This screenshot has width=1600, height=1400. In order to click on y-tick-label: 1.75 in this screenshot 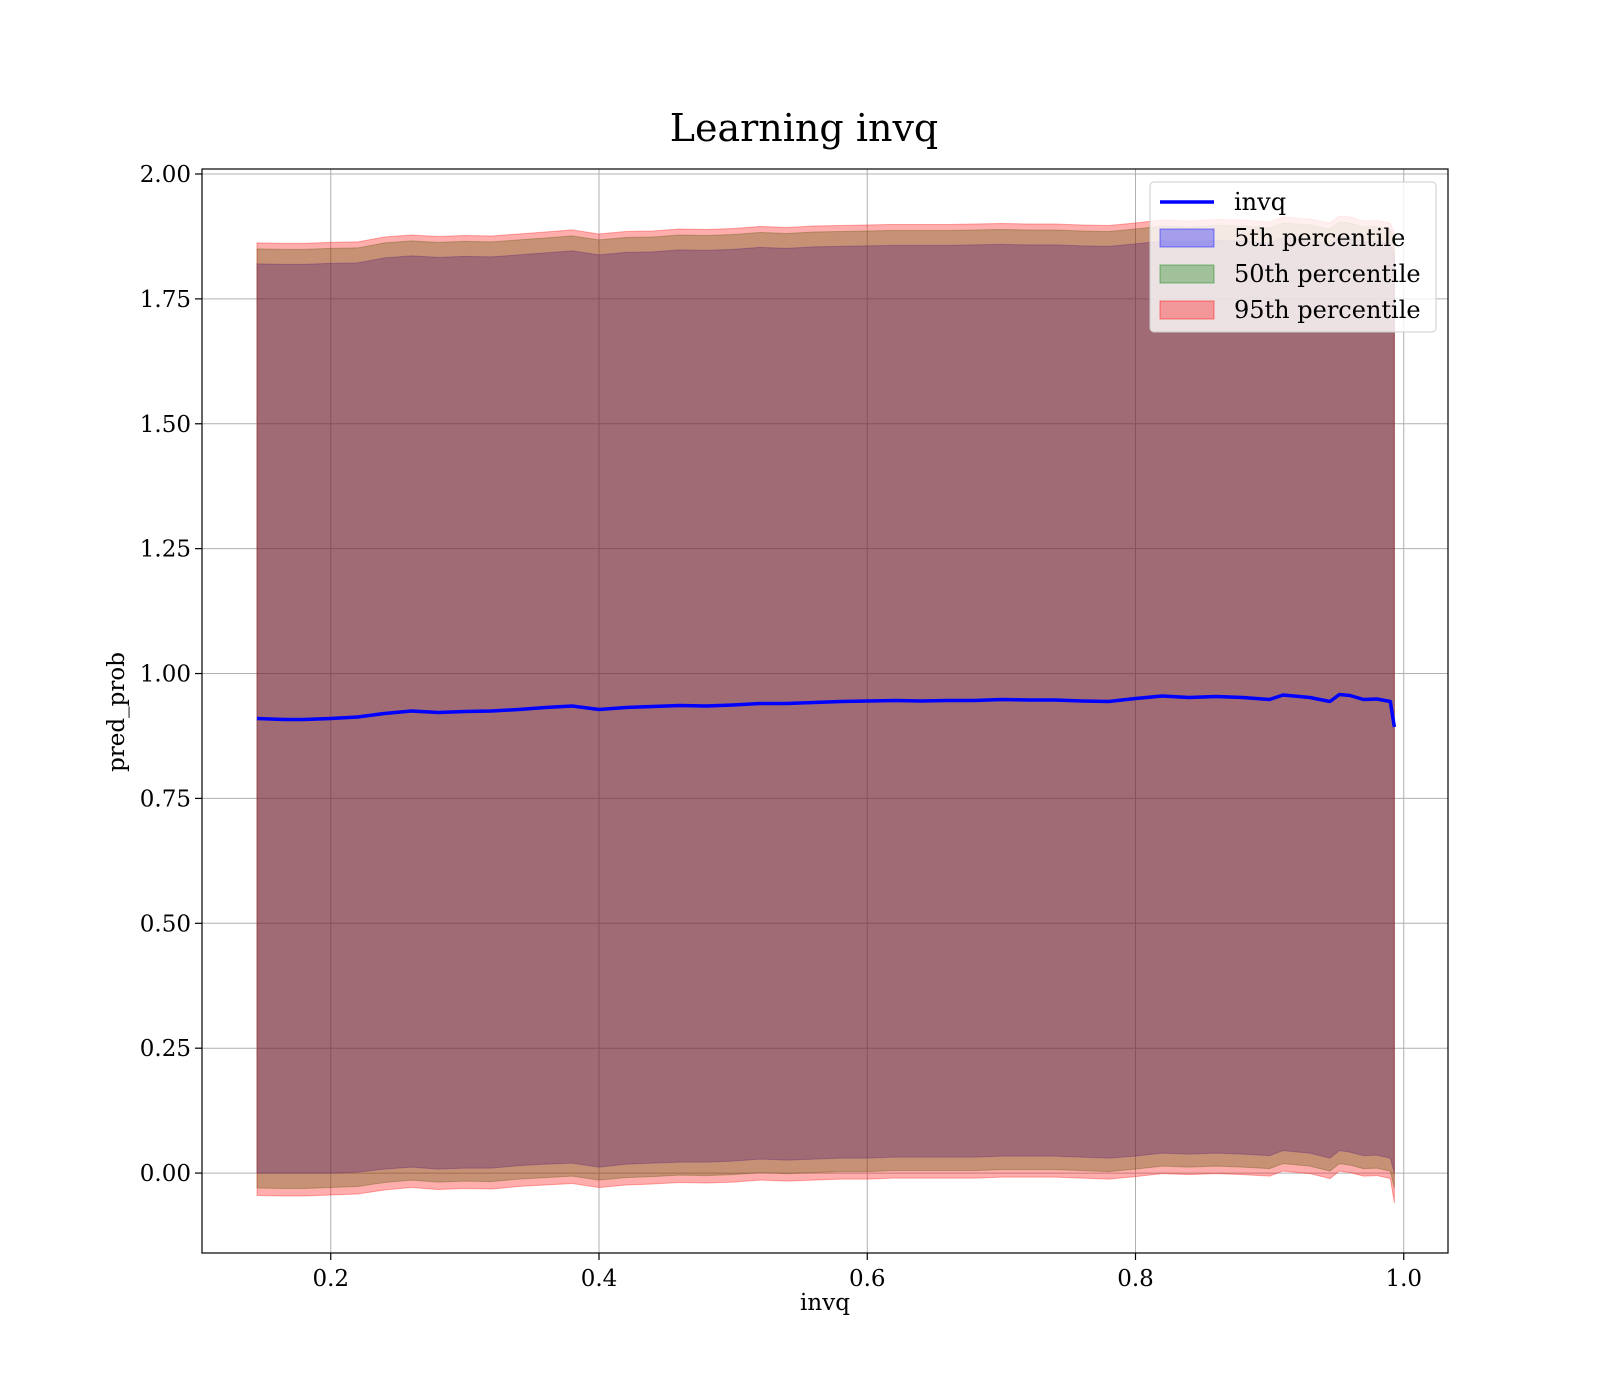, I will do `click(165, 300)`.